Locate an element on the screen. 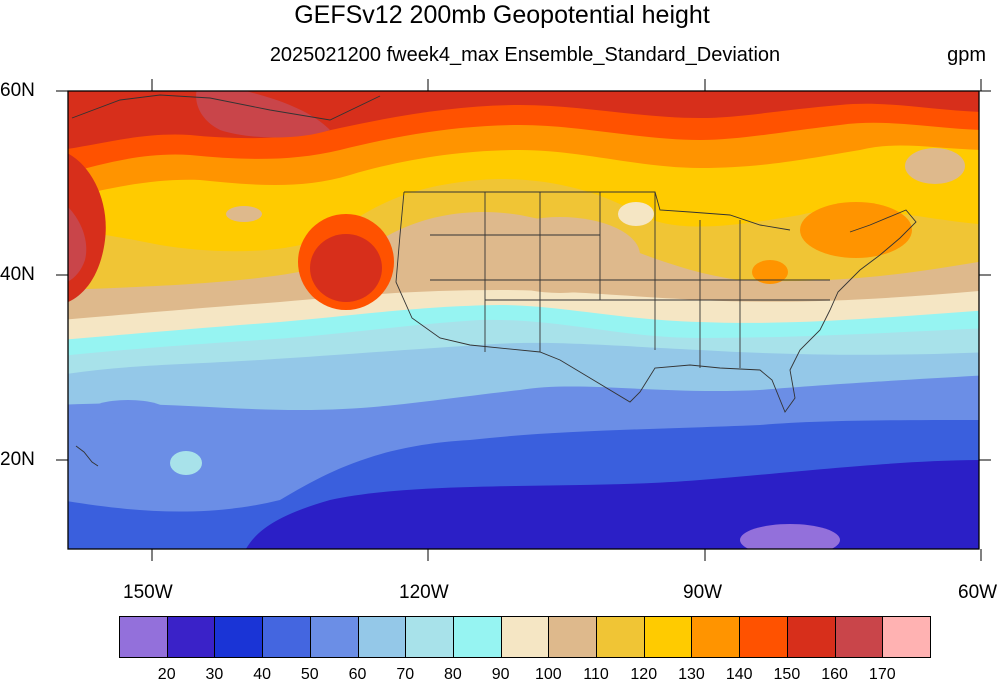  legend-label: 70 is located at coordinates (405, 674).